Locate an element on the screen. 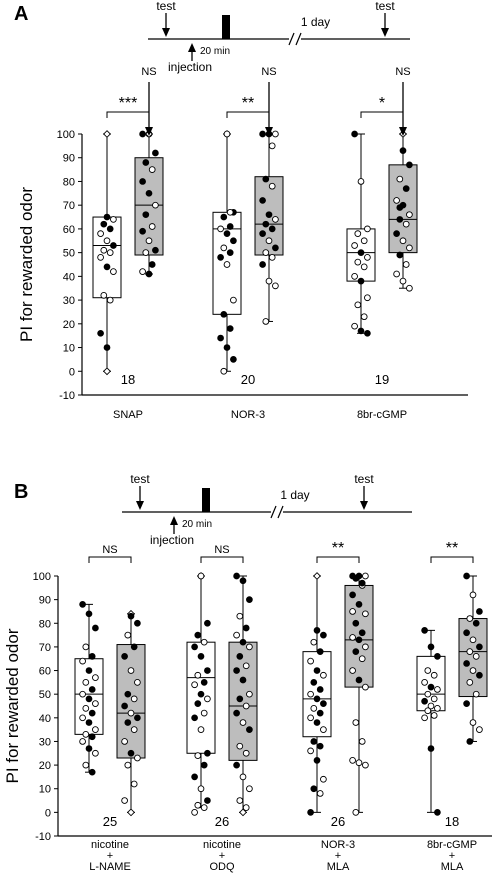 This screenshot has height=876, width=498. panel-a-group-2-significance-bracket is located at coordinates (248, 114).